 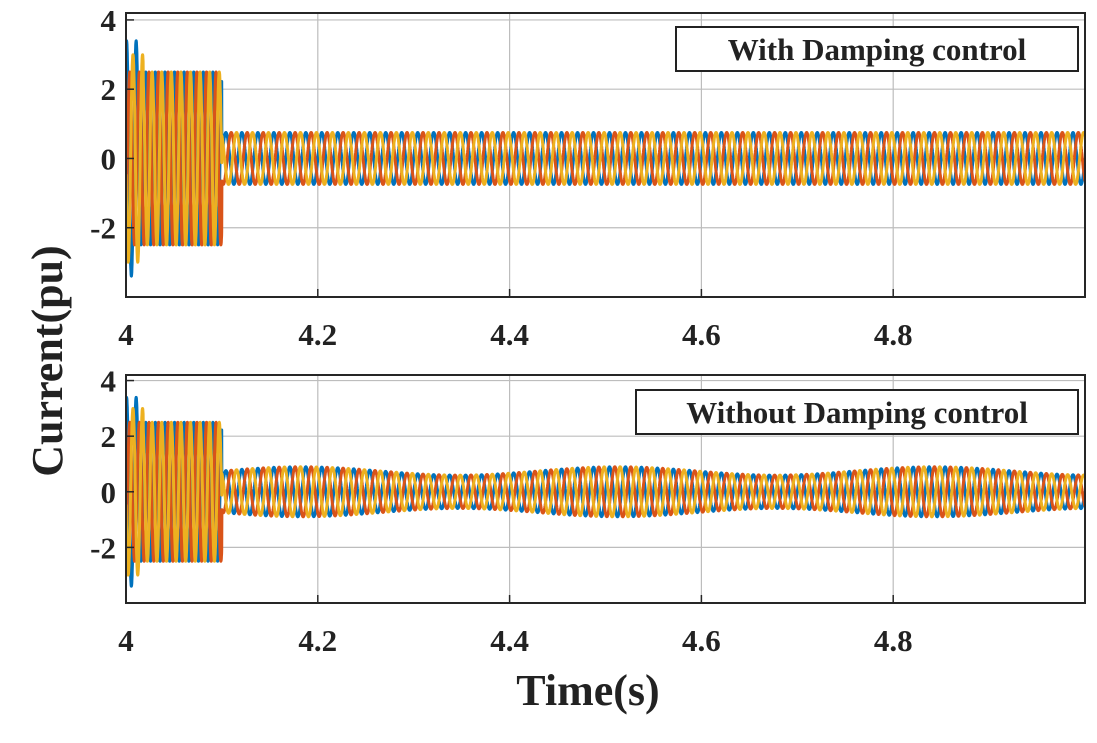 I want to click on top-legend-box, so click(x=877, y=49).